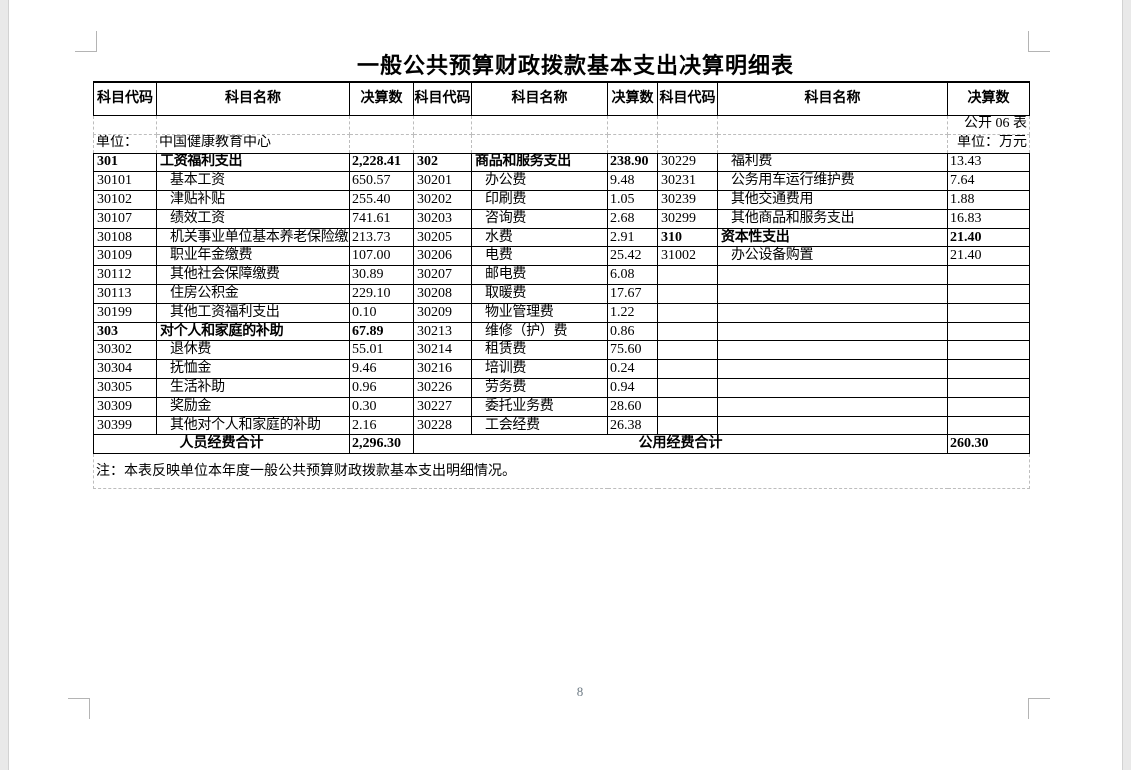  What do you see at coordinates (539, 256) in the screenshot?
I see `subject-name-cell: 电费` at bounding box center [539, 256].